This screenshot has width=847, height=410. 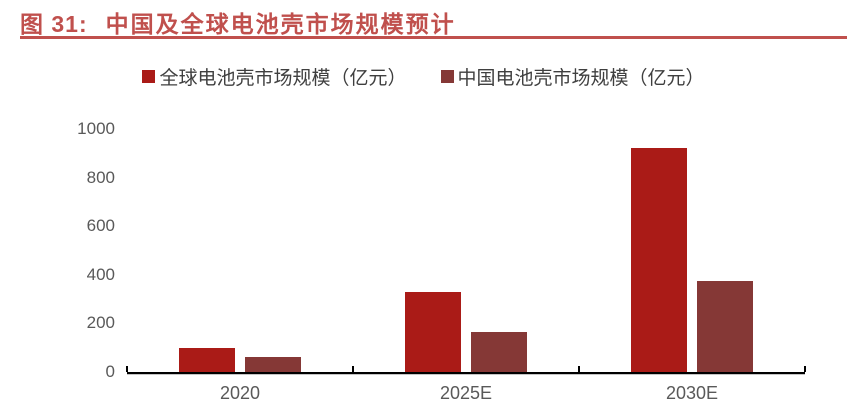 I want to click on bar-global-2030E, so click(x=659, y=260).